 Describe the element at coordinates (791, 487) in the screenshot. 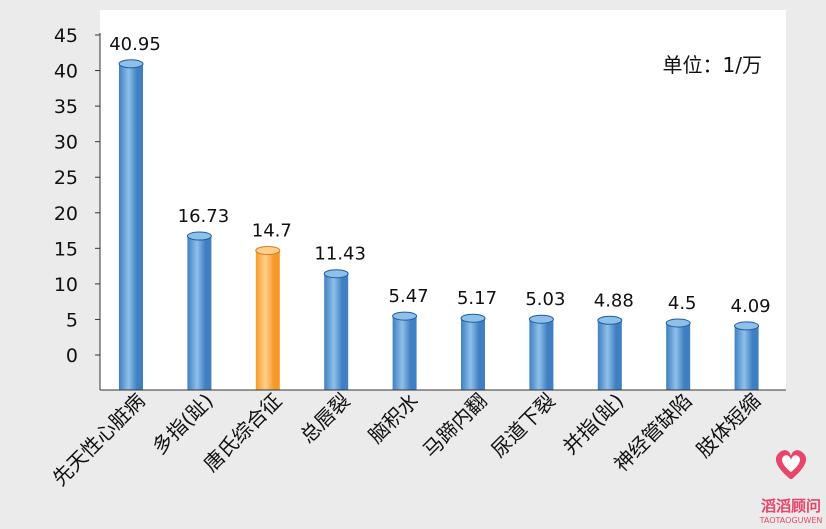

I see `watermark: 滔滔顾问 TAOTAOGUWEN` at that location.